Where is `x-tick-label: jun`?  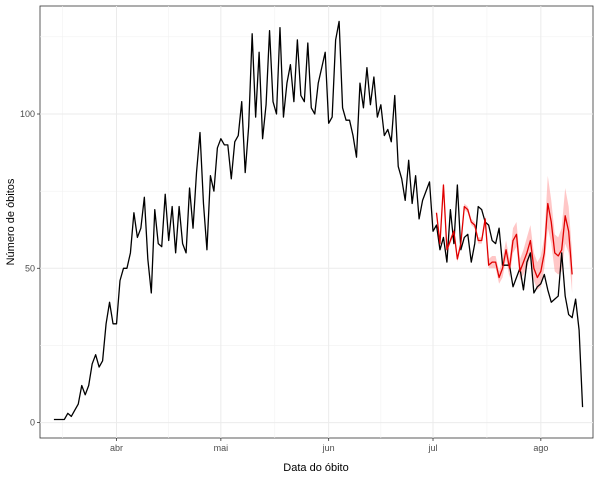 x-tick-label: jun is located at coordinates (328, 448).